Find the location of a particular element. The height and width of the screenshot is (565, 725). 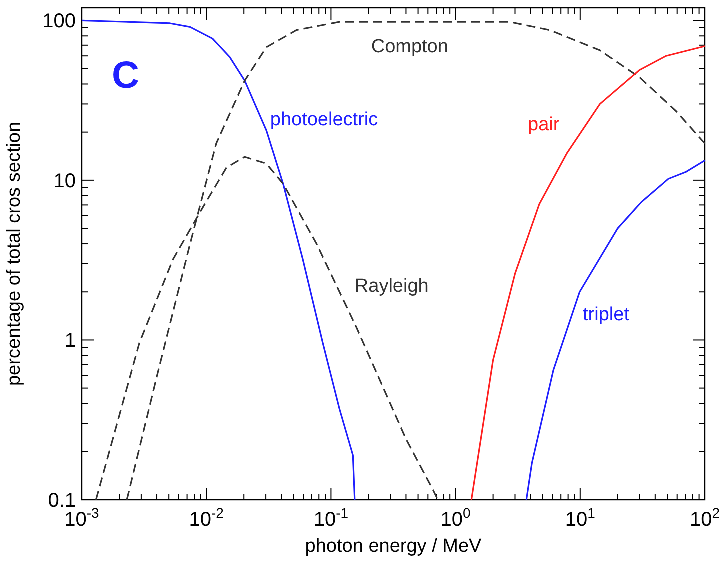

series-label: photoelectric is located at coordinates (324, 120).